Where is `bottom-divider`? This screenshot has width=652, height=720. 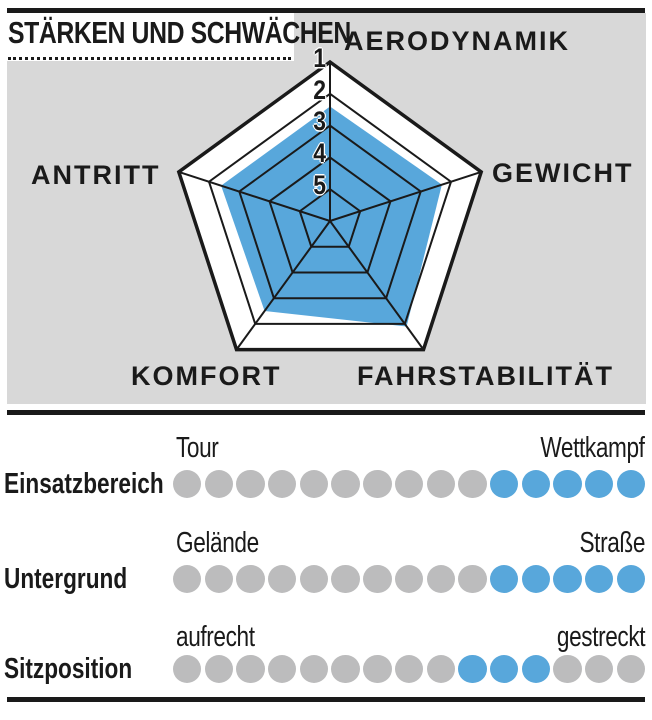 bottom-divider is located at coordinates (326, 699).